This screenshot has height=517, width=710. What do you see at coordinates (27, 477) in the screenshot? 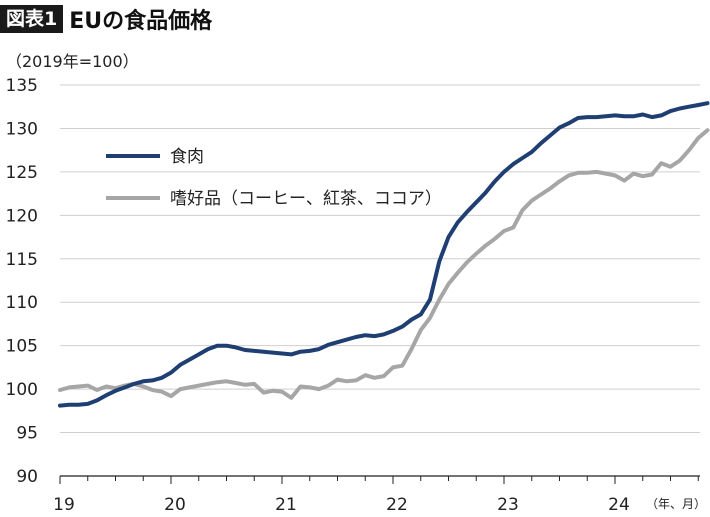
I see `y-tick-label: 90` at bounding box center [27, 477].